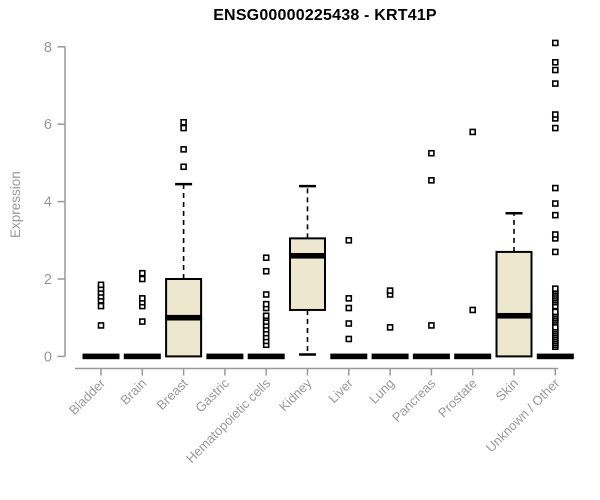 The image size is (600, 500). I want to click on x-tick-label-bladder: Bladder, so click(87, 396).